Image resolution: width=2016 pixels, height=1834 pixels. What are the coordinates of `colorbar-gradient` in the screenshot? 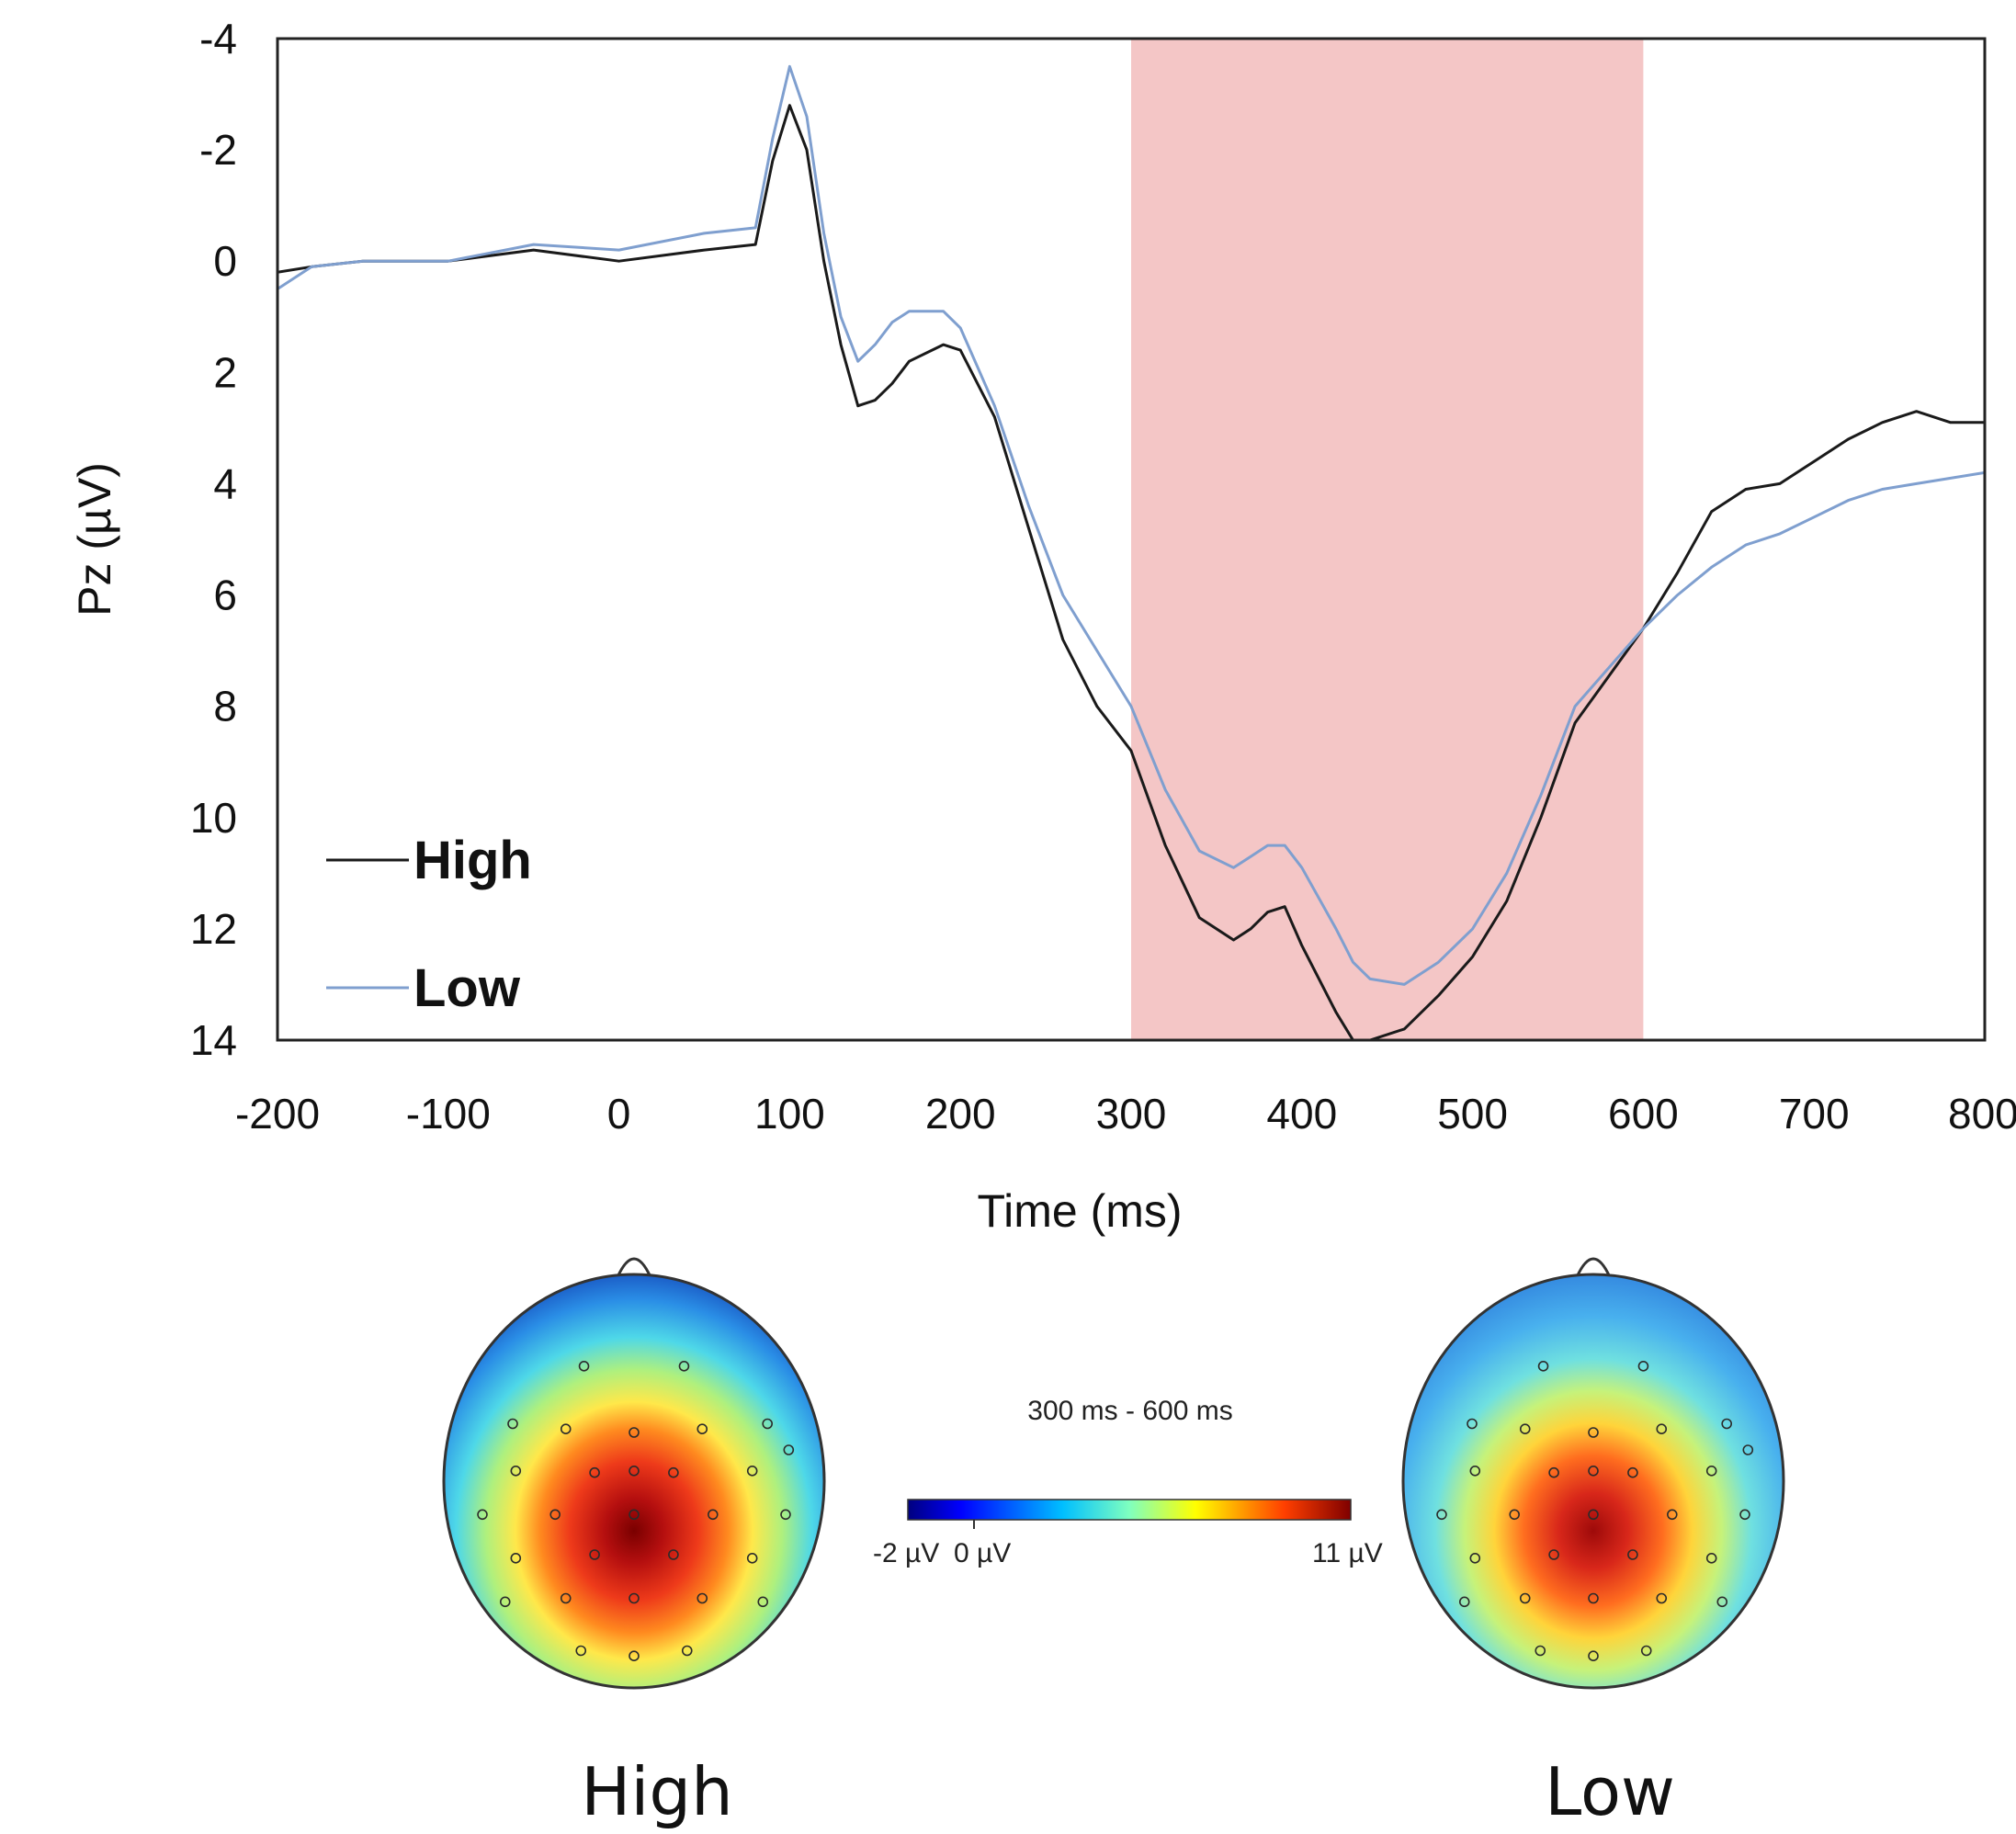 It's located at (1129, 1510).